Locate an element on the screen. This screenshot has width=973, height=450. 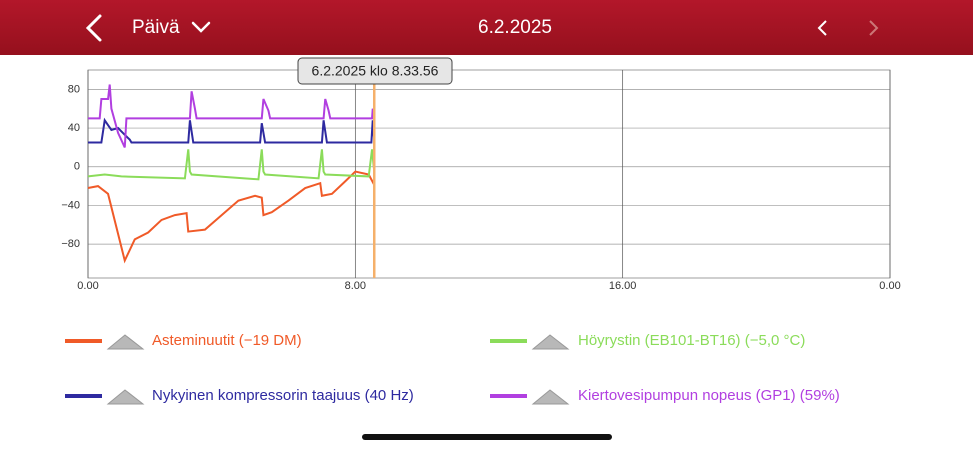
legend-label: Nykyinen kompressorin taajuus (40 Hz) is located at coordinates (283, 395).